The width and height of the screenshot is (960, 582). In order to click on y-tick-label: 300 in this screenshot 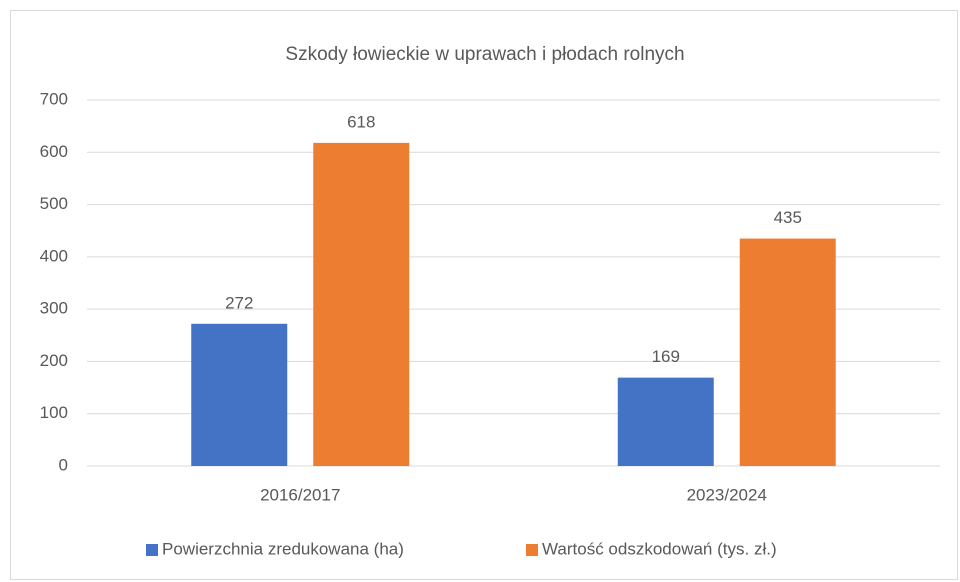, I will do `click(54, 308)`.